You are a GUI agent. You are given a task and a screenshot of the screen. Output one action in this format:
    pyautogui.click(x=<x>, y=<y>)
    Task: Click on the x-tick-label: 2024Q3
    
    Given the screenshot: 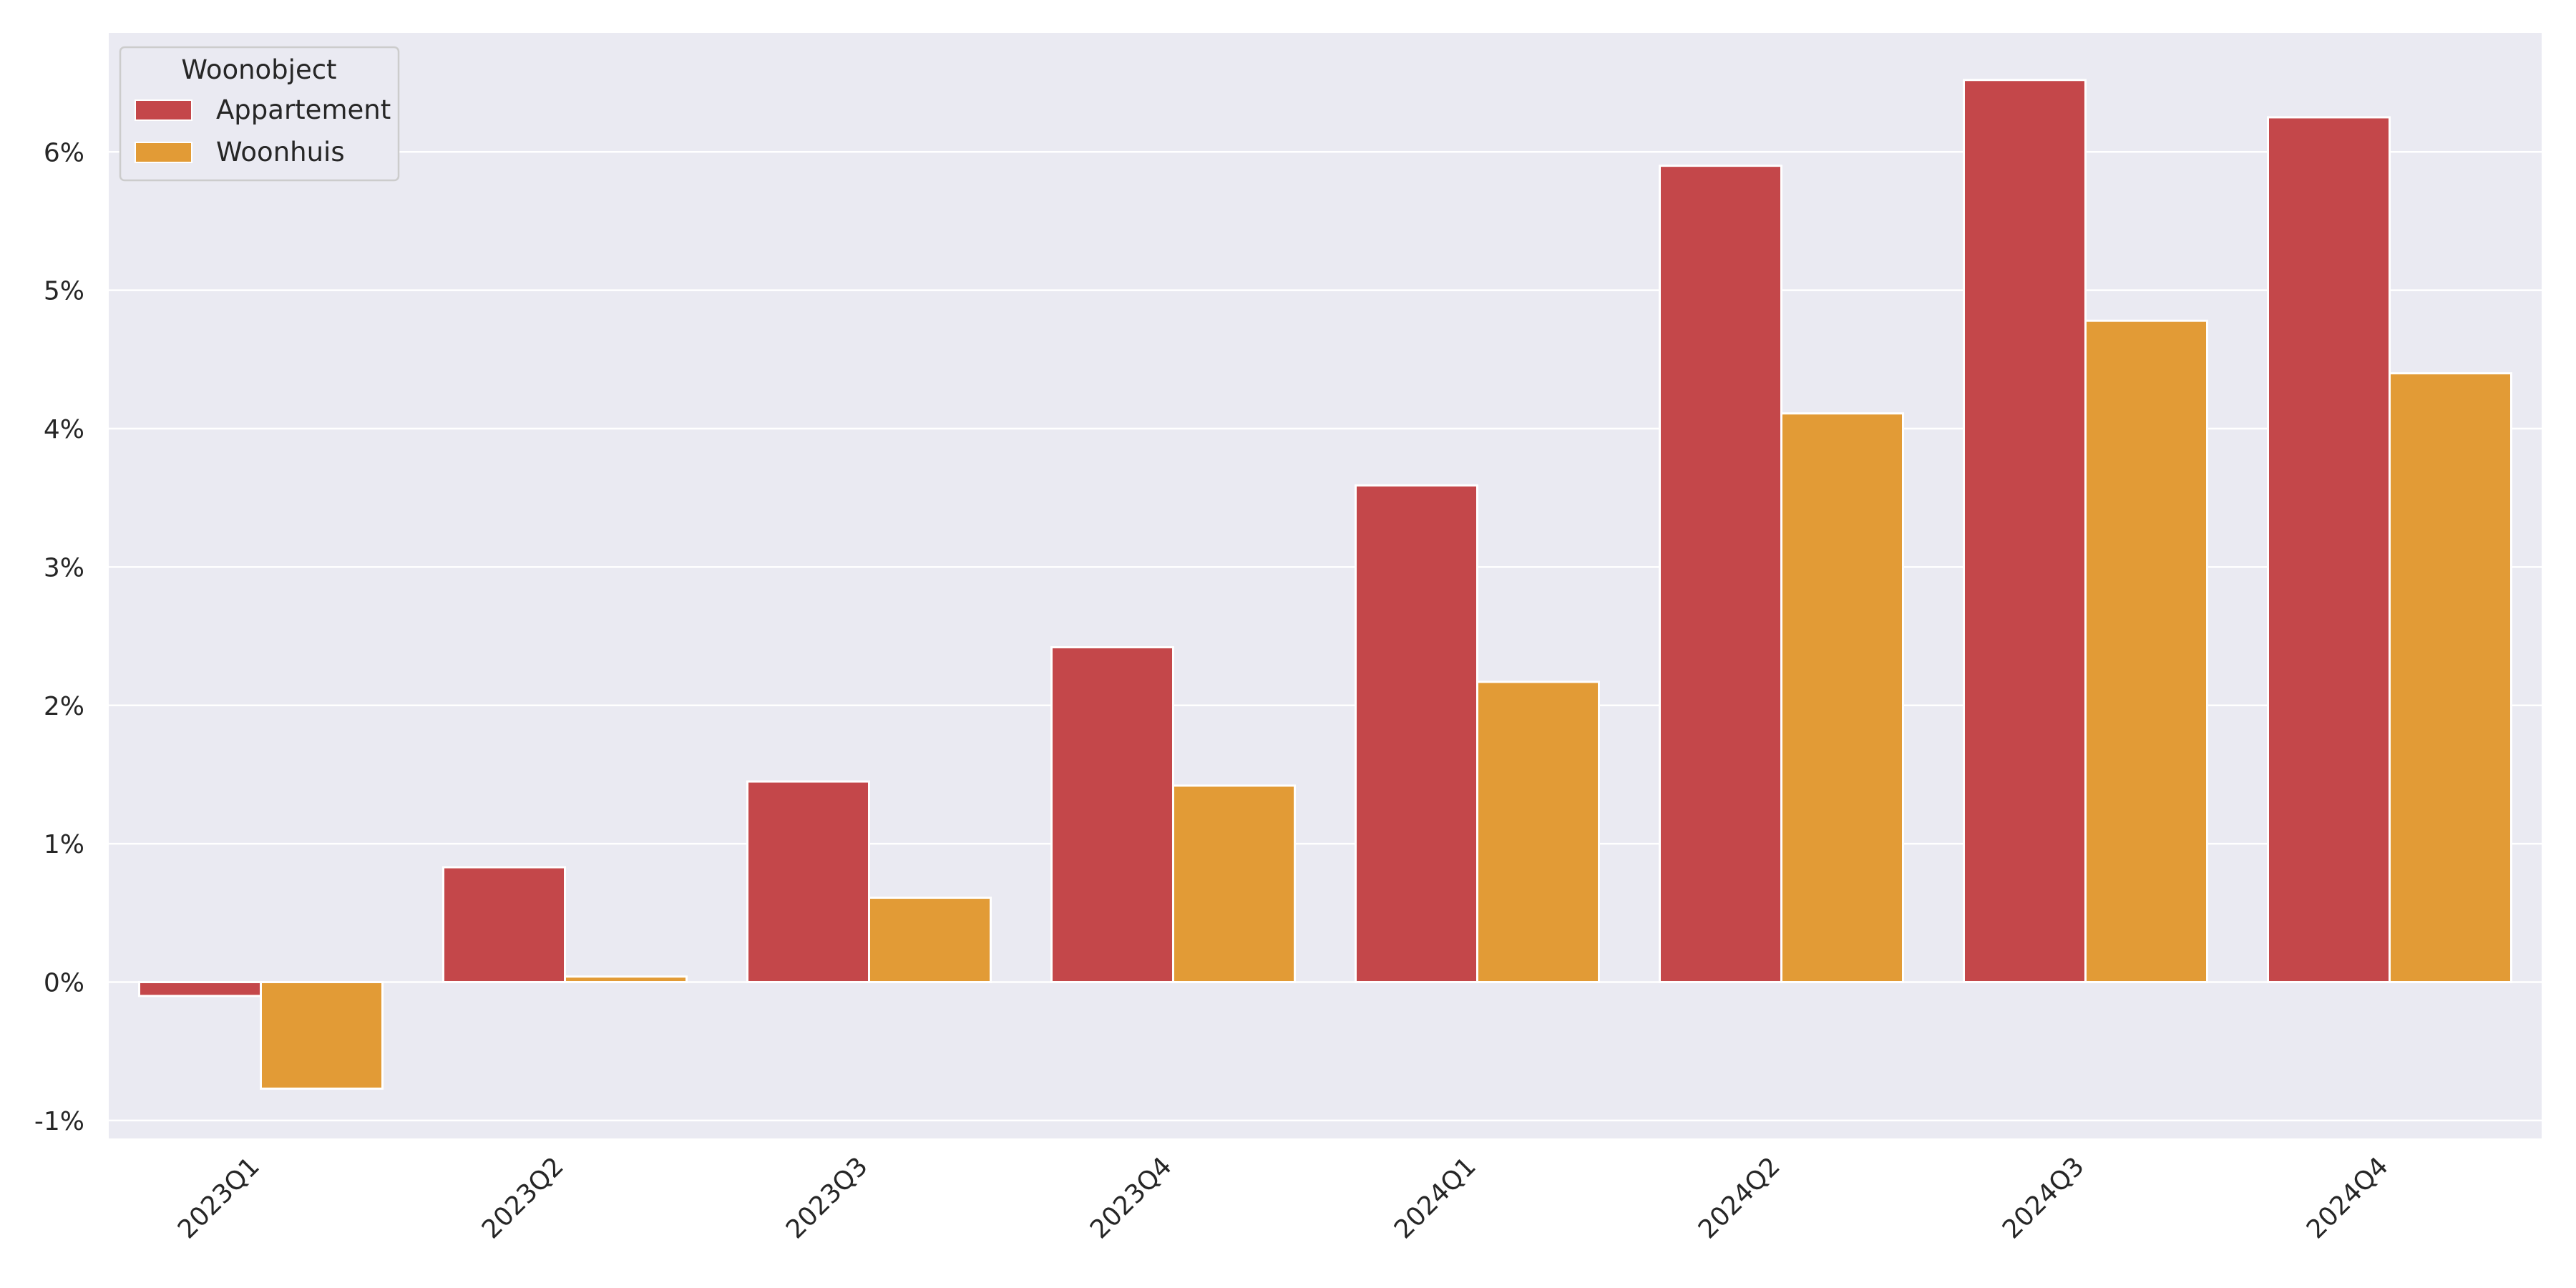 What is the action you would take?
    pyautogui.click(x=2043, y=1197)
    